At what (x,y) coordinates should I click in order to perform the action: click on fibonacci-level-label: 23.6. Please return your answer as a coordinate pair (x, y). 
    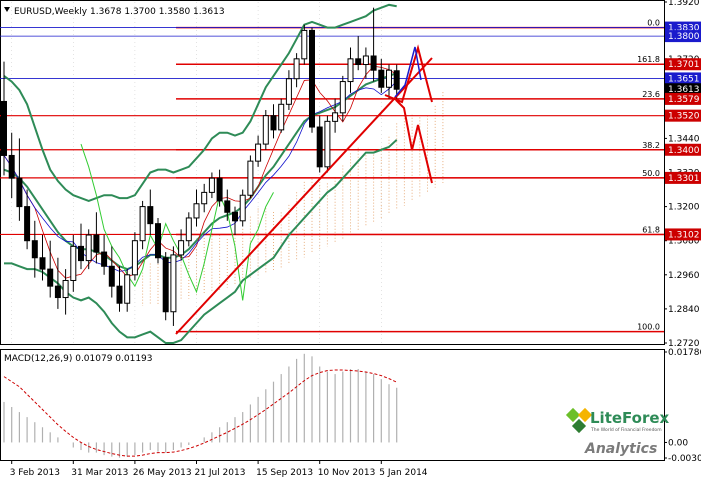
    Looking at the image, I should click on (651, 94).